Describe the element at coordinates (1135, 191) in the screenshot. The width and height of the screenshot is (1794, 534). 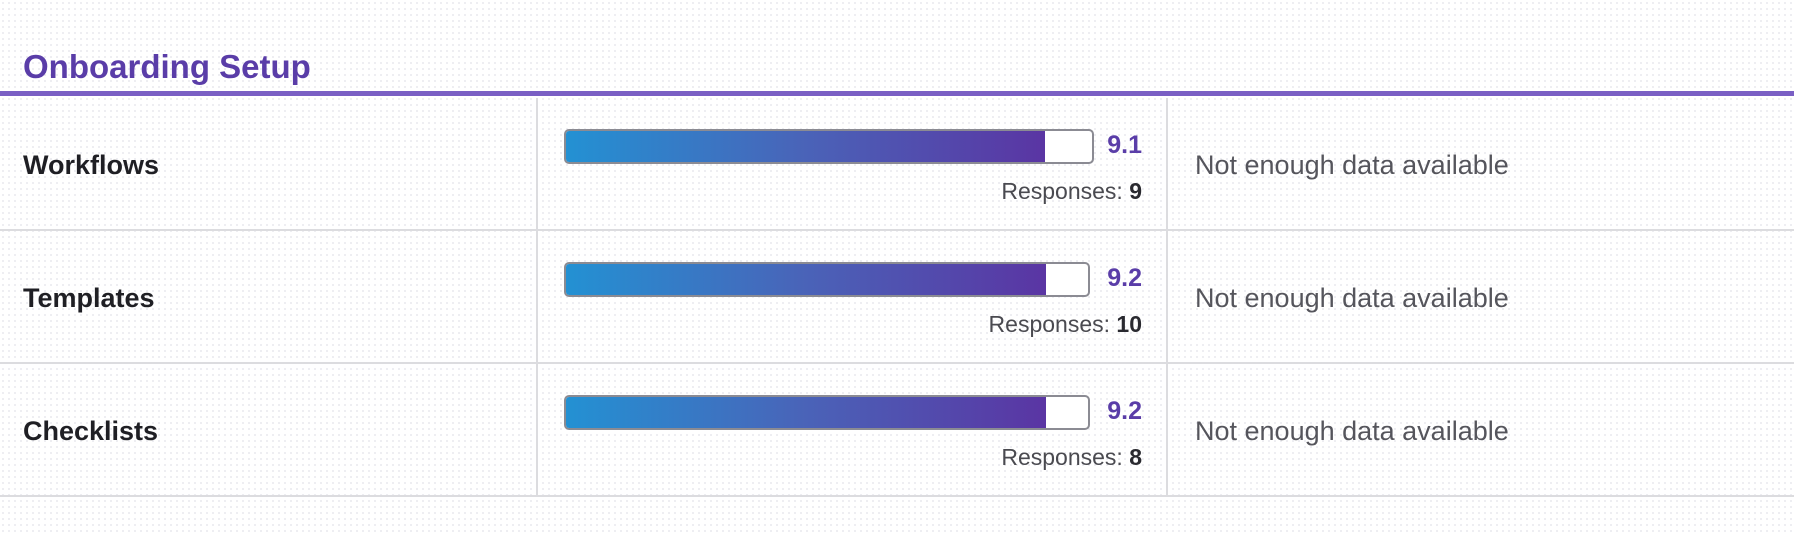
I see `responses-number: 9` at that location.